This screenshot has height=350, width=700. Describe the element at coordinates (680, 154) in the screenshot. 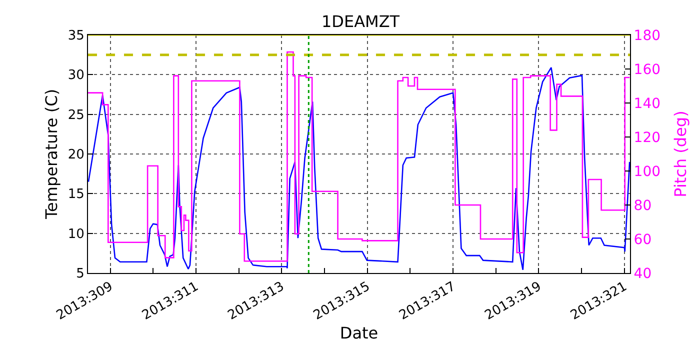

I see `y2-axis-title: Pitch (deg)` at that location.